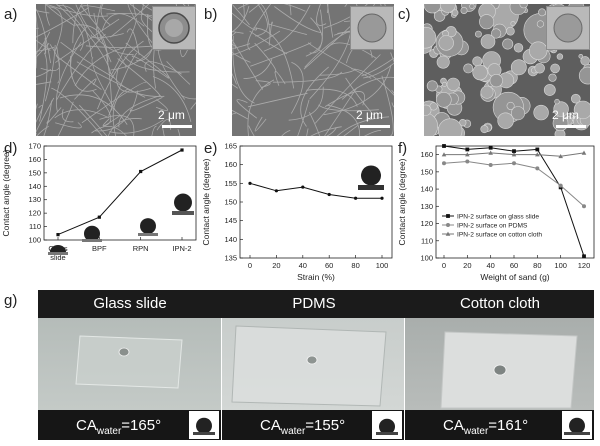 The width and height of the screenshot is (600, 446). Describe the element at coordinates (426, 171) in the screenshot. I see `f-ytick-label: 150` at that location.